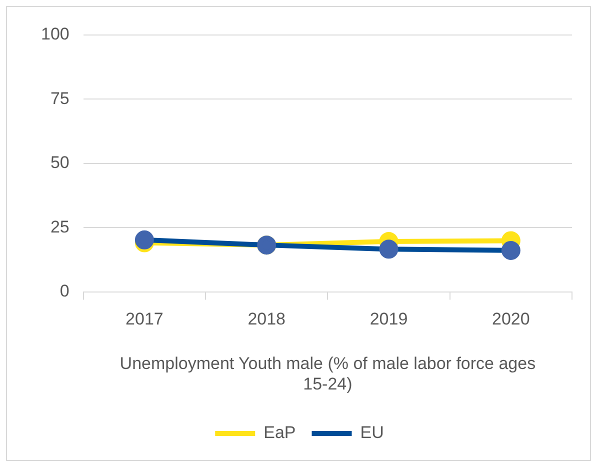 The height and width of the screenshot is (468, 597). I want to click on y-tick-label: 75, so click(60, 98).